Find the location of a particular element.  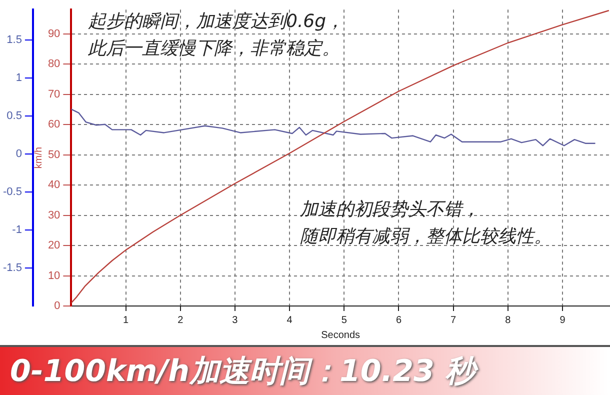

annotation: 此后一直缓慢下降，非常稳定。 is located at coordinates (214, 49).